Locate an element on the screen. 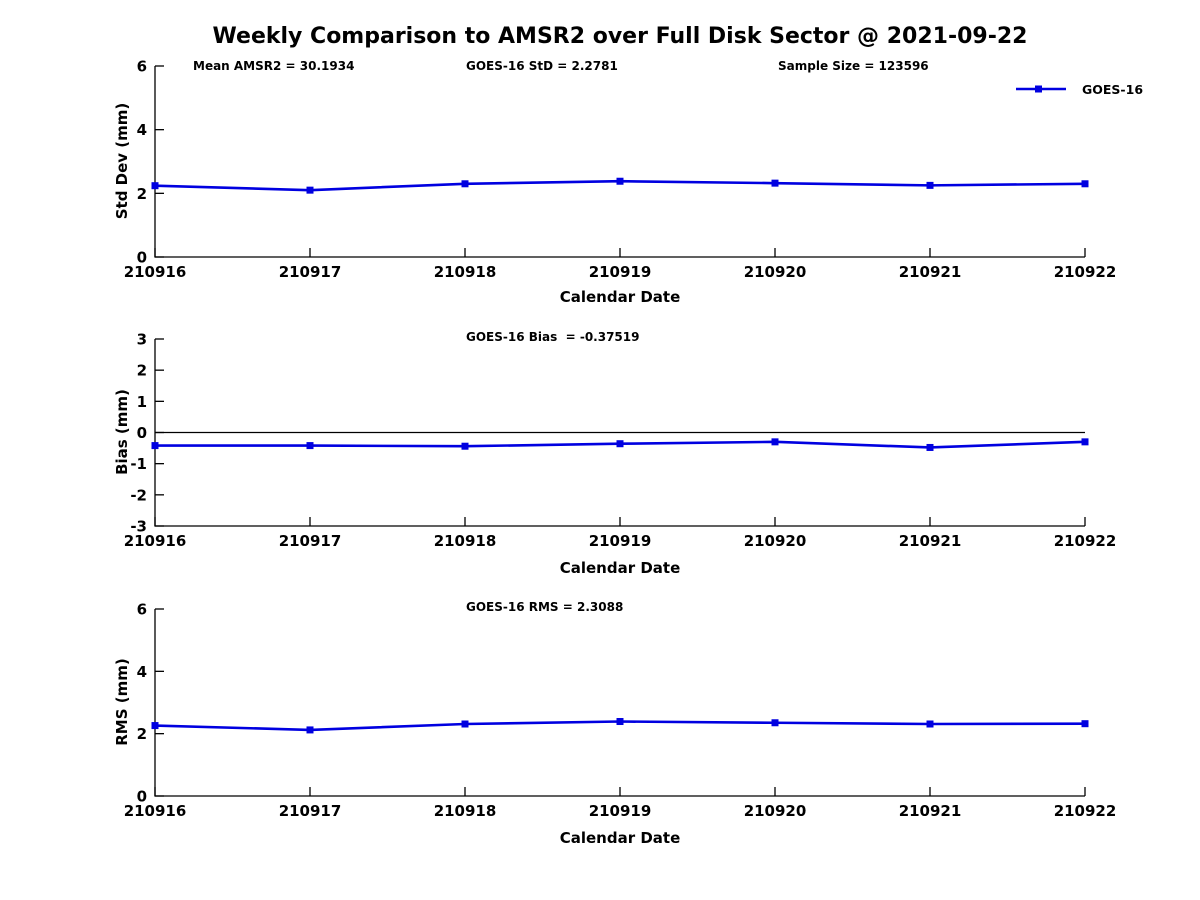  y-tick-label: -3 is located at coordinates (138, 527).